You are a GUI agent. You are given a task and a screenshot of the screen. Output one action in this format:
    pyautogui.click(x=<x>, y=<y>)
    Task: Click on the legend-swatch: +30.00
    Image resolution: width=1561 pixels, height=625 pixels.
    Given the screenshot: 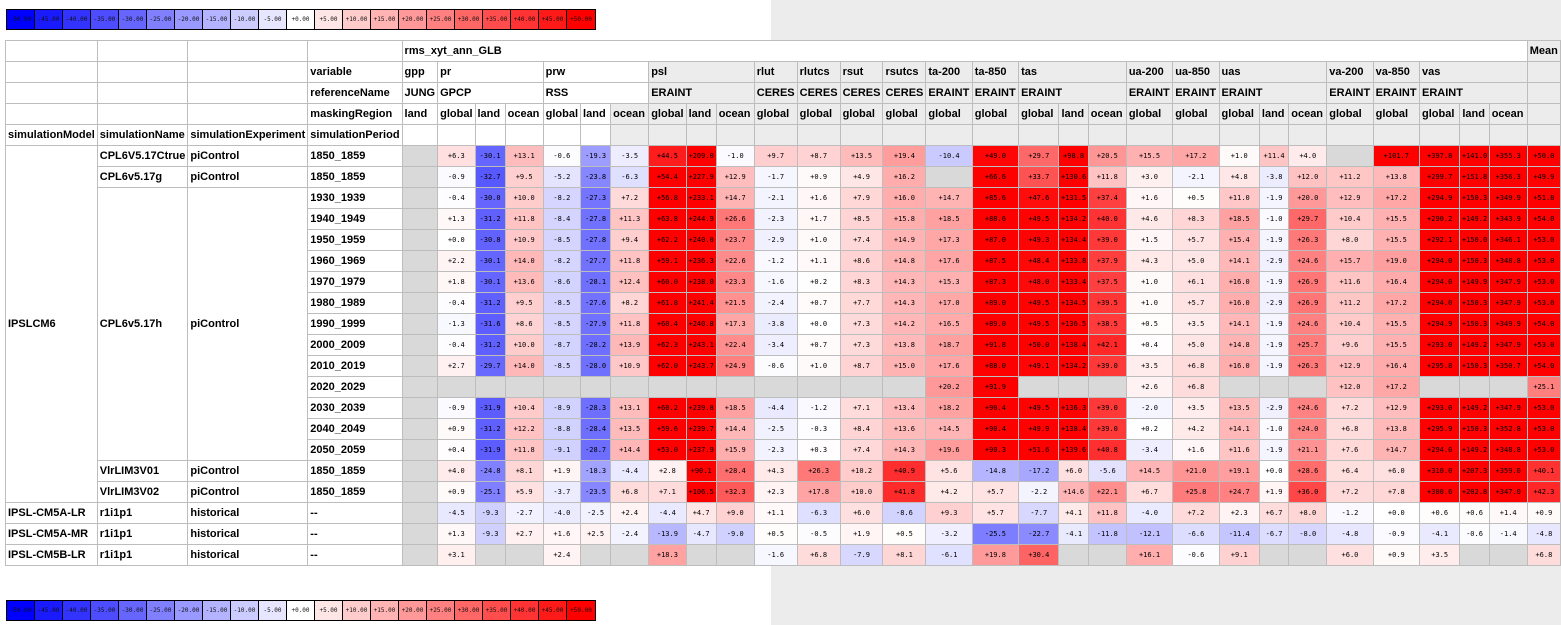 What is the action you would take?
    pyautogui.click(x=469, y=610)
    